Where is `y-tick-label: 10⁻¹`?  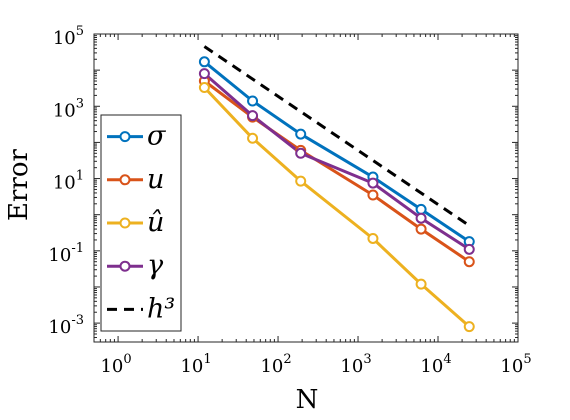
y-tick-label: 10⁻¹ is located at coordinates (66, 253).